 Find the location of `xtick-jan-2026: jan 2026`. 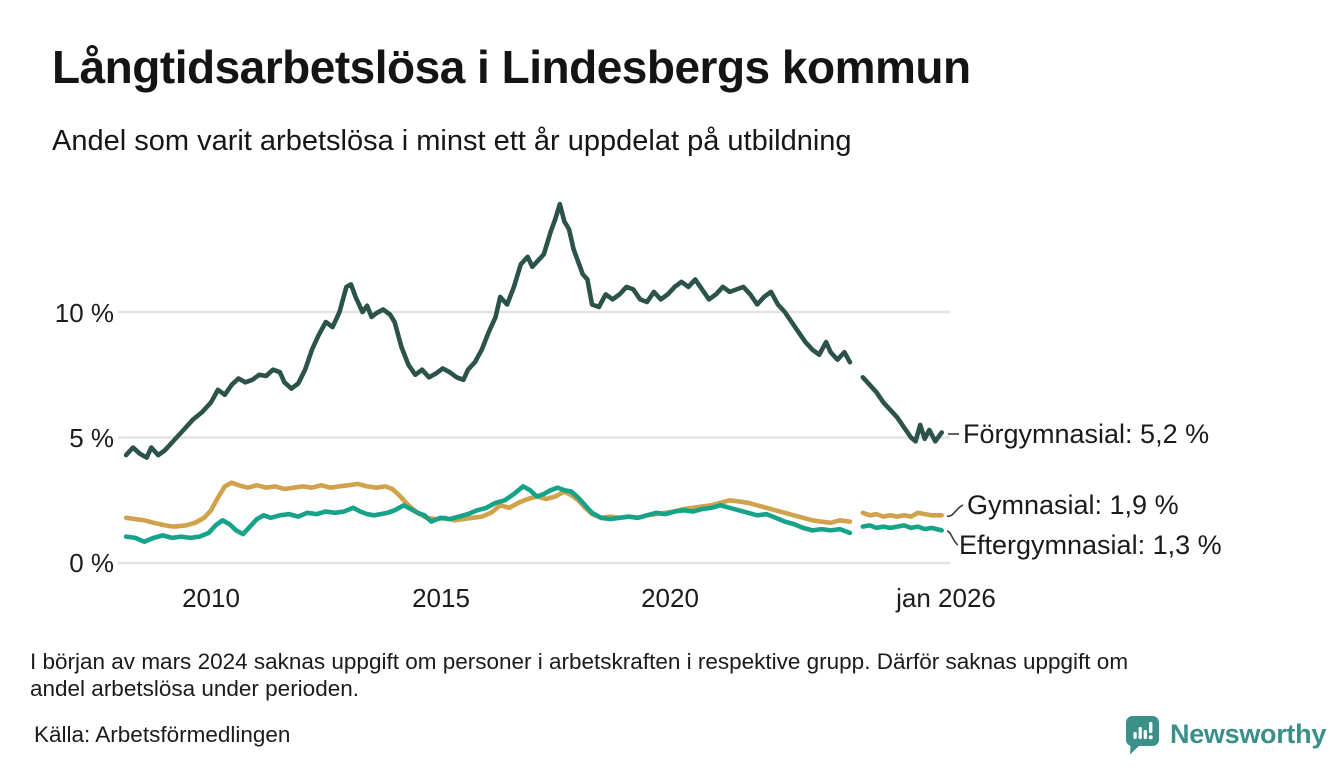

xtick-jan-2026: jan 2026 is located at coordinates (945, 598).